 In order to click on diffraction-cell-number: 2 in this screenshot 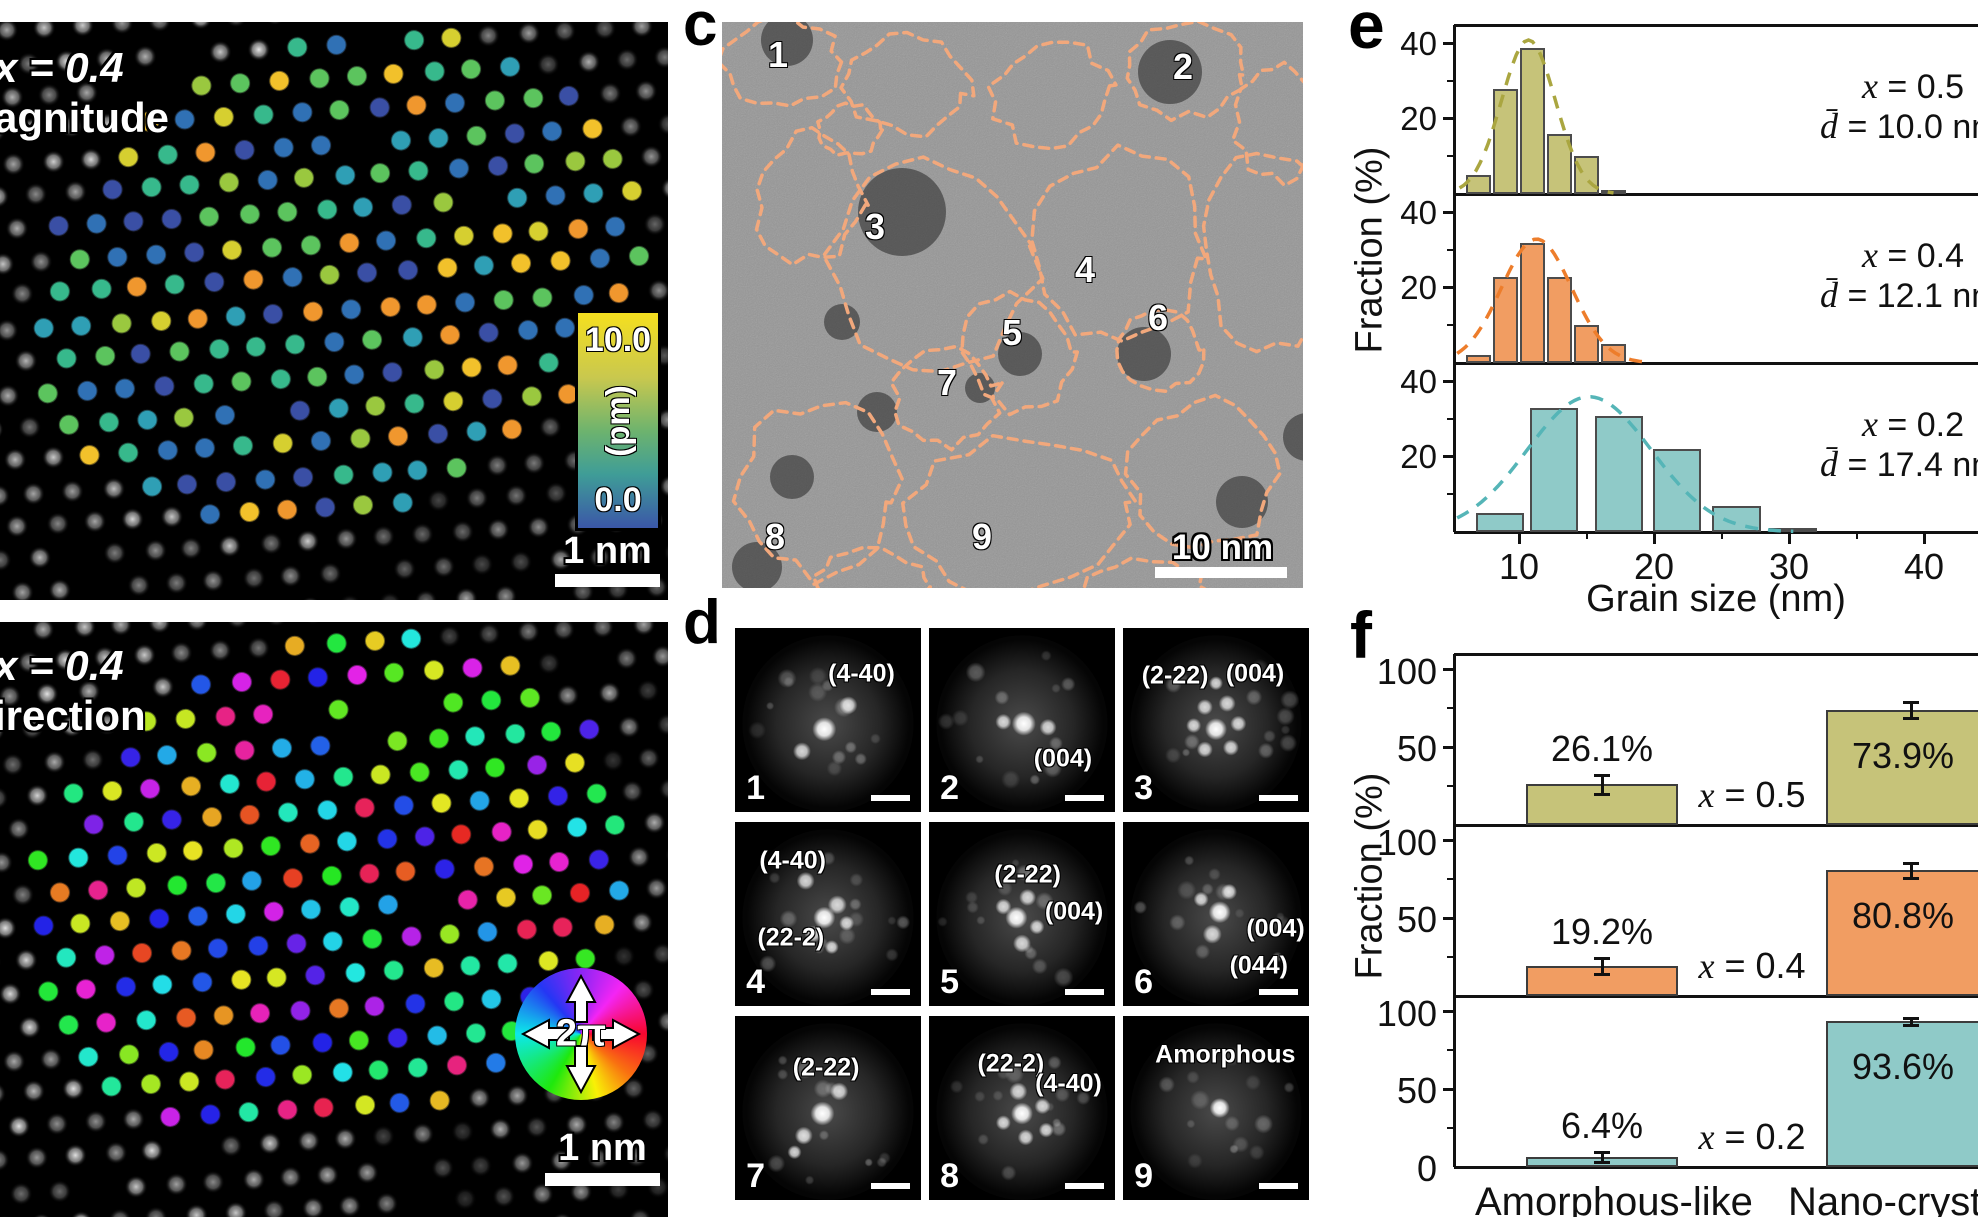, I will do `click(950, 788)`.